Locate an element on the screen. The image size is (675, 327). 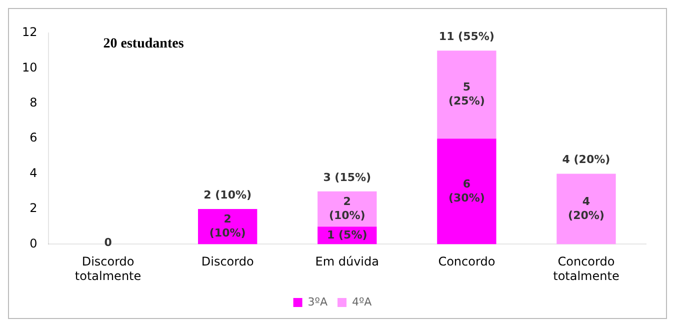
y-tick-label: 10 is located at coordinates (30, 67).